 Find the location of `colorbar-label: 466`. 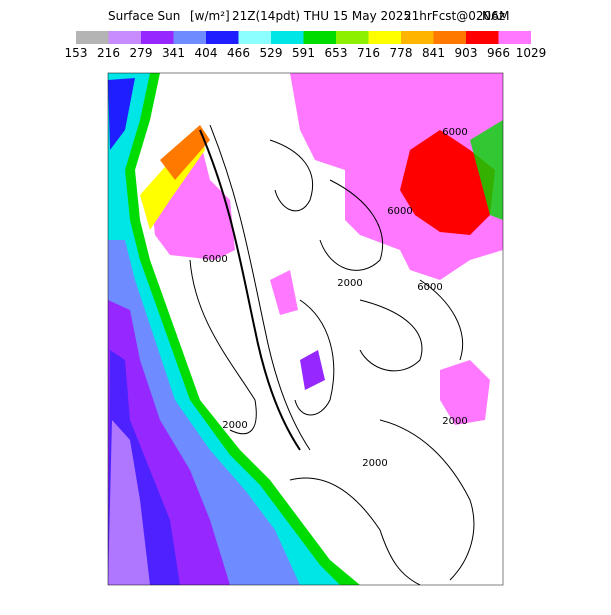

colorbar-label: 466 is located at coordinates (238, 53).